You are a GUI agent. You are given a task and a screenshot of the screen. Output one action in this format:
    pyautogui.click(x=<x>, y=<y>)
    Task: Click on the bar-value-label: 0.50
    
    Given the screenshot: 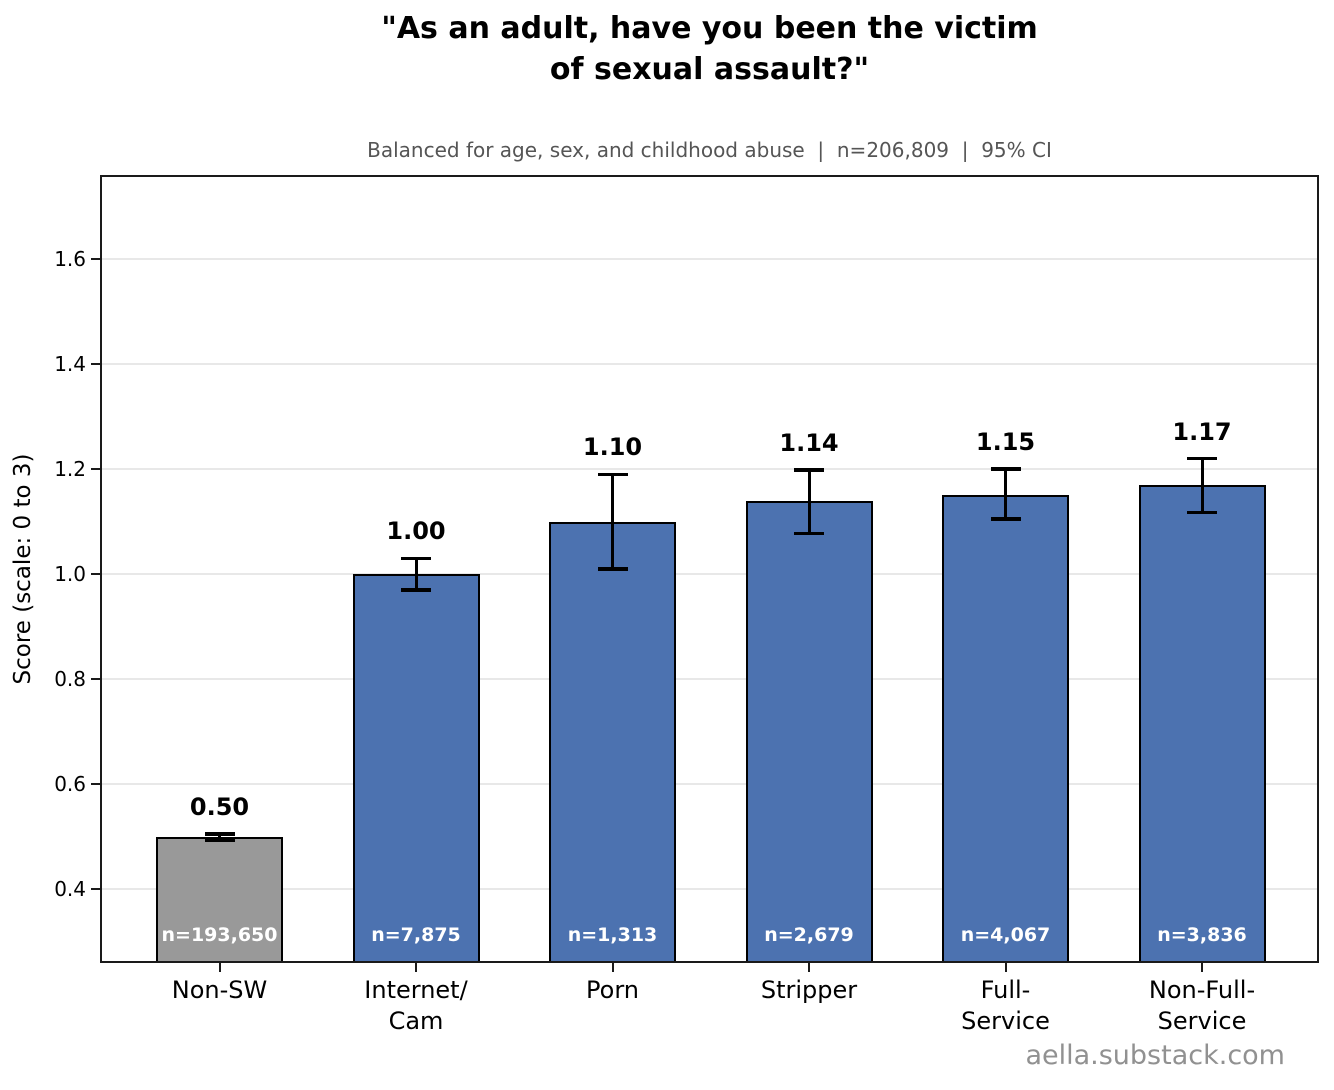 What is the action you would take?
    pyautogui.click(x=219, y=806)
    